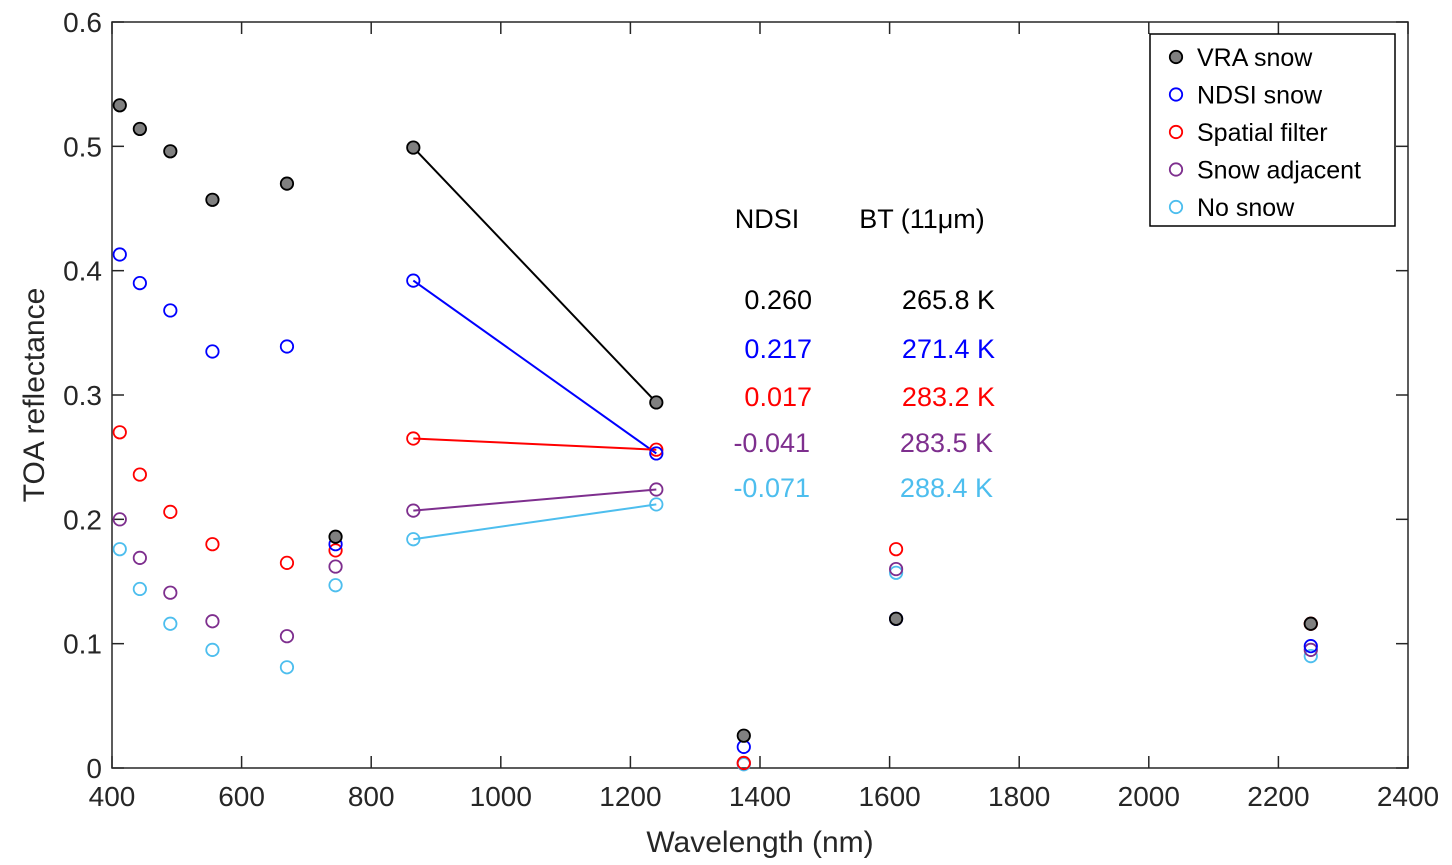 The image size is (1452, 865). I want to click on bt-value: 265.8 K, so click(948, 300).